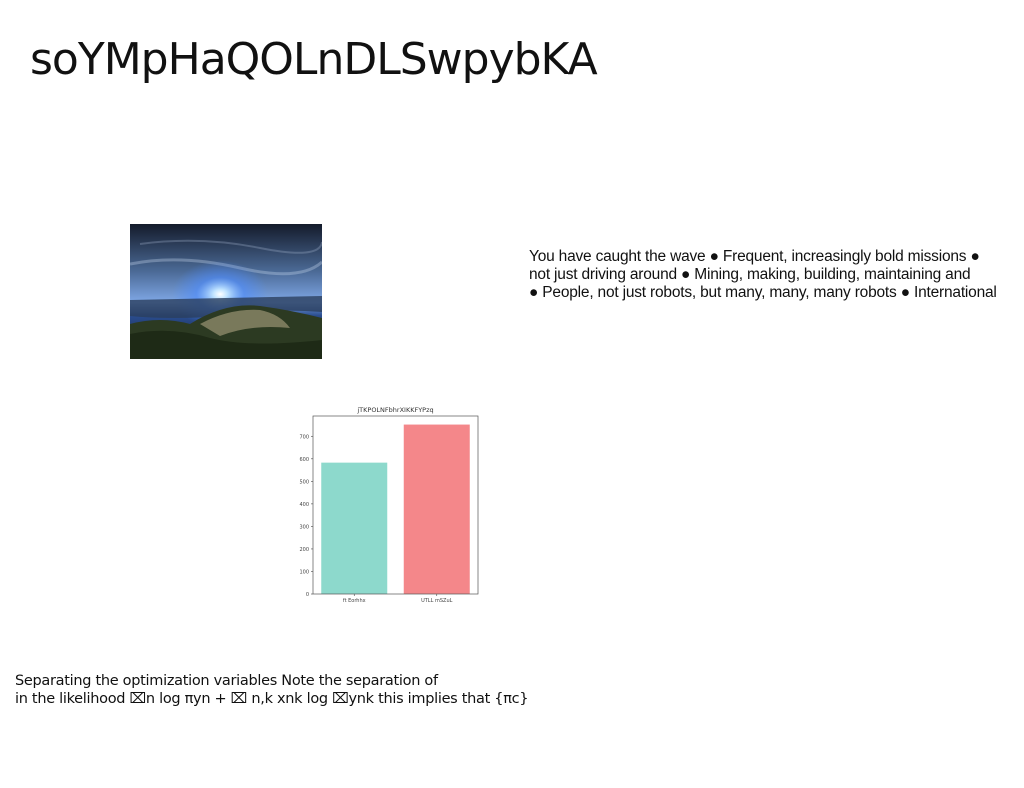 The height and width of the screenshot is (788, 1024). What do you see at coordinates (395, 505) in the screenshot?
I see `plot-frame` at bounding box center [395, 505].